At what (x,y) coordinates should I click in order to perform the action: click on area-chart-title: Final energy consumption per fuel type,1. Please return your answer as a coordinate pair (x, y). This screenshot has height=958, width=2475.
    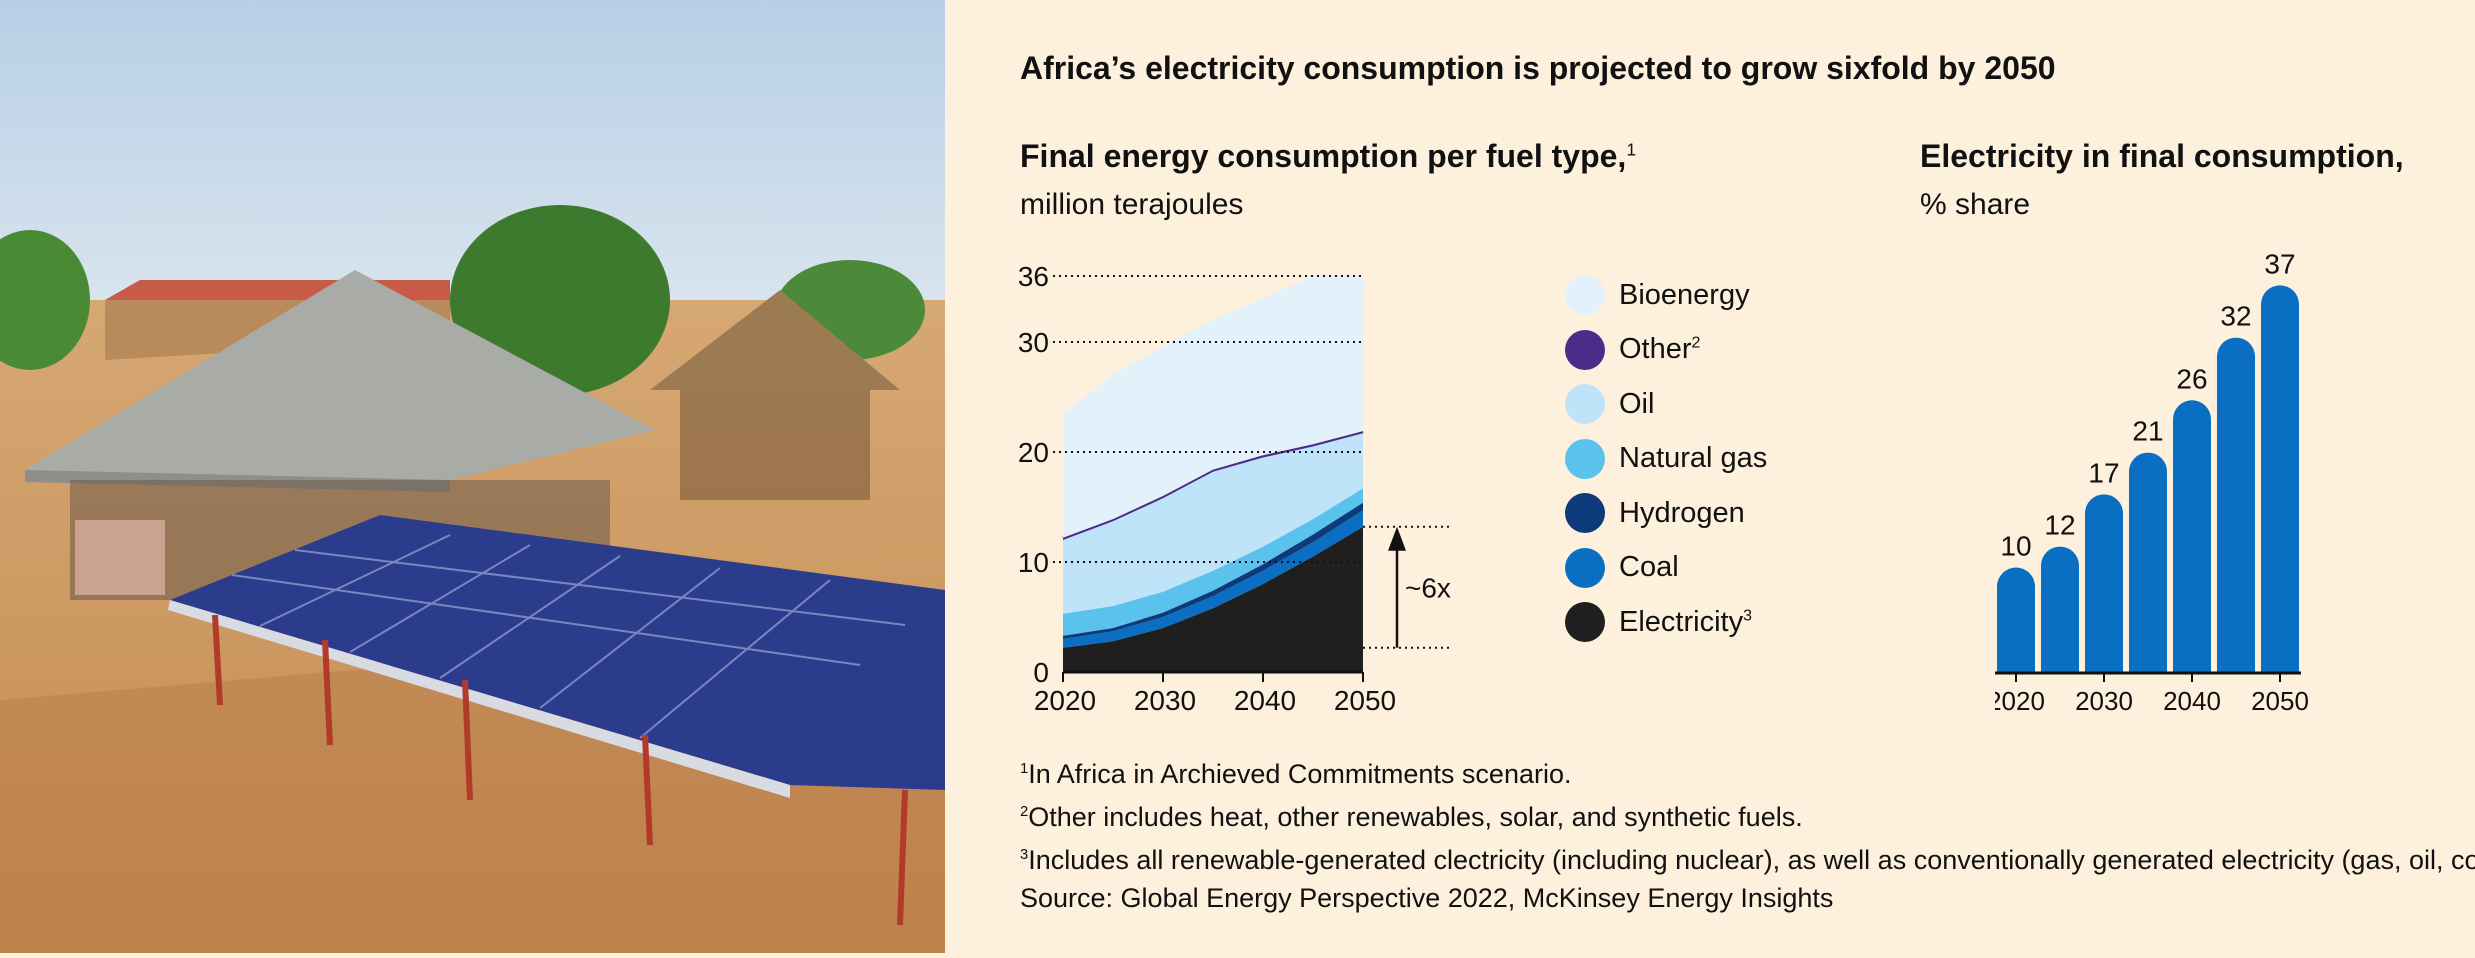
    Looking at the image, I should click on (1328, 156).